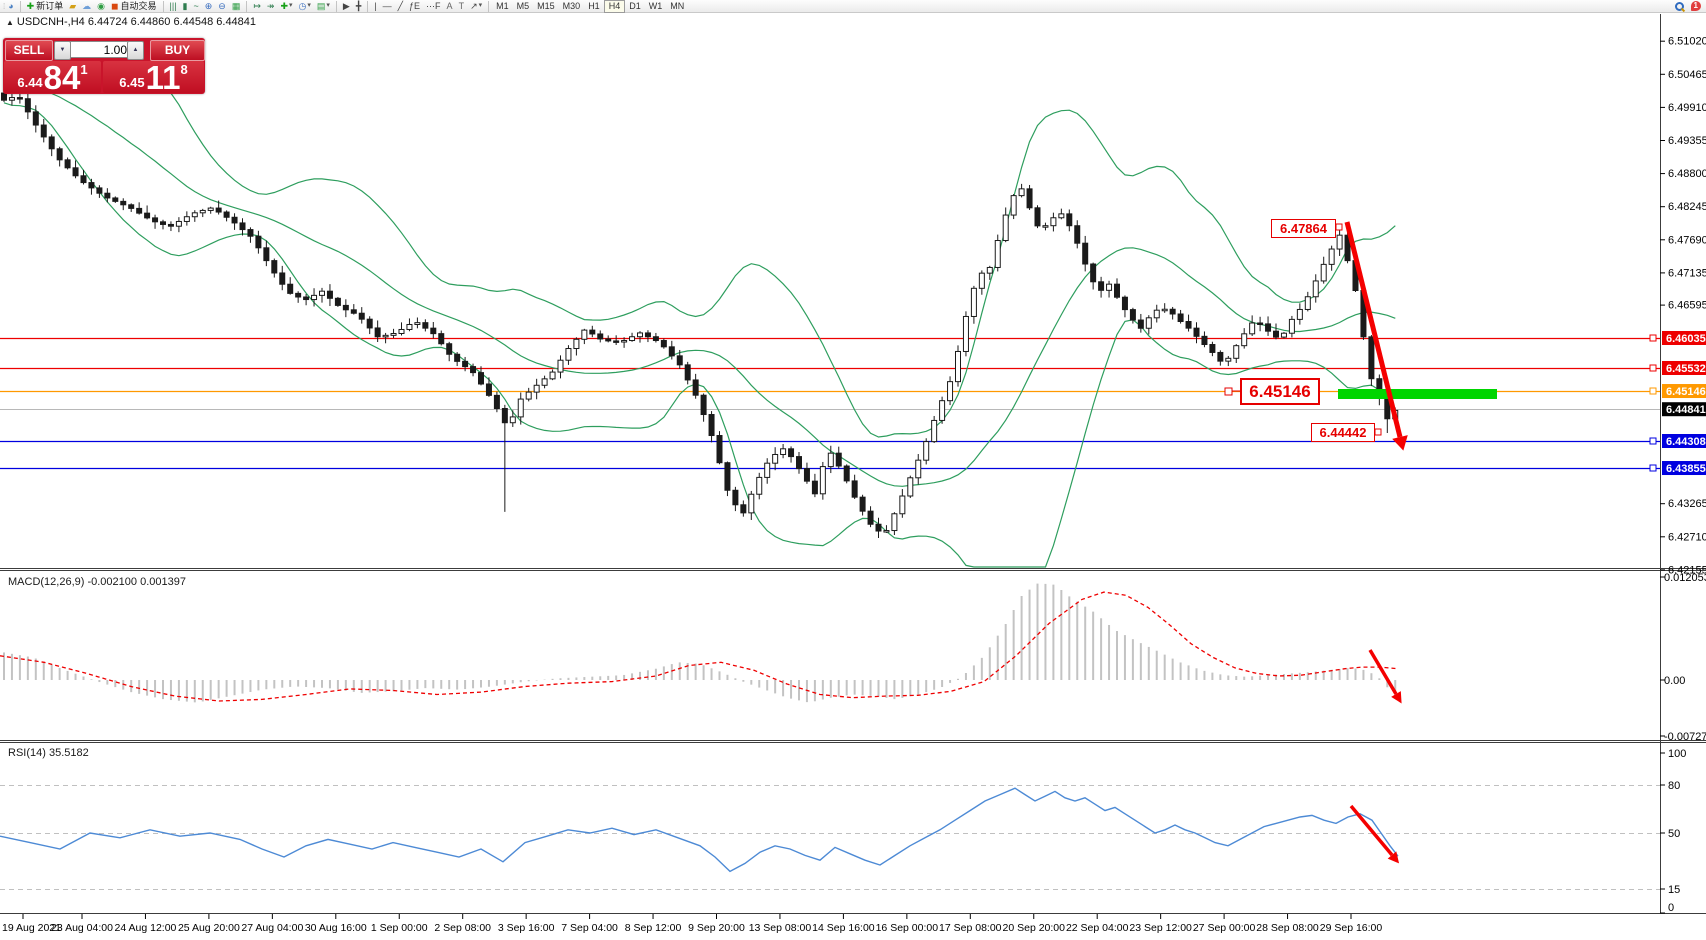 The image size is (1706, 940). What do you see at coordinates (52, 77) in the screenshot?
I see `bid-price-button: 6.44 84 1` at bounding box center [52, 77].